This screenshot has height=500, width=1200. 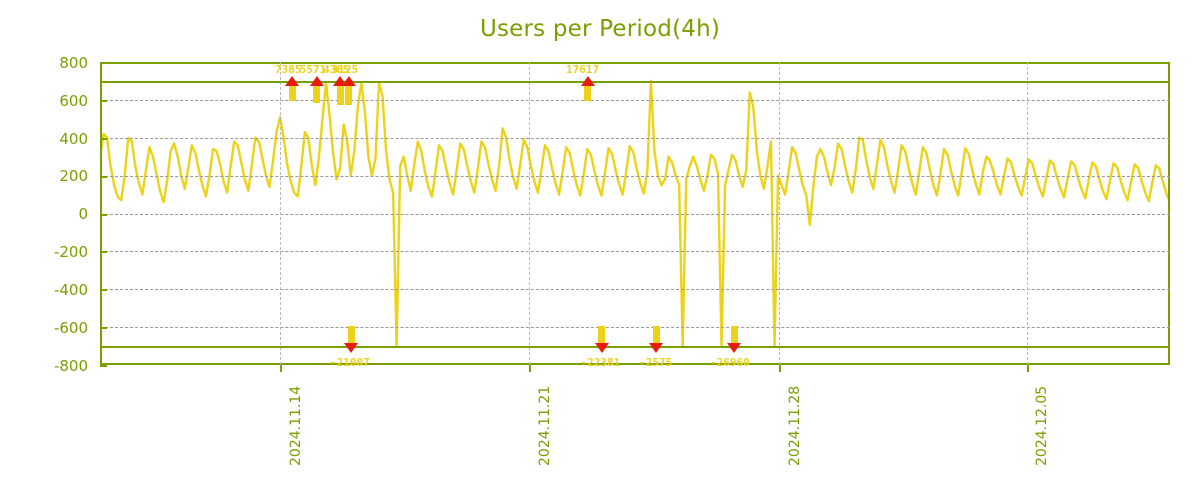 What do you see at coordinates (70, 328) in the screenshot?
I see `y-tick-label: -600` at bounding box center [70, 328].